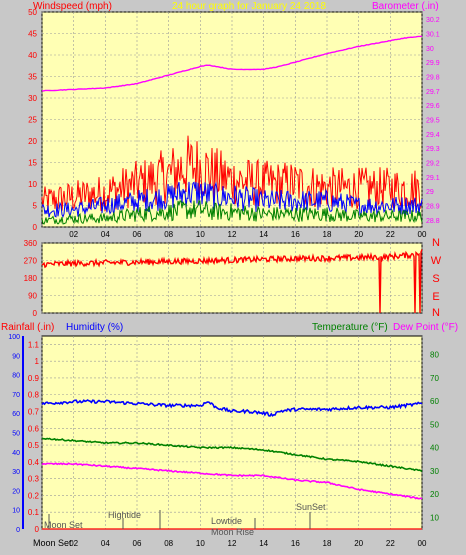  Describe the element at coordinates (232, 63) in the screenshot. I see `barometer-line` at that location.